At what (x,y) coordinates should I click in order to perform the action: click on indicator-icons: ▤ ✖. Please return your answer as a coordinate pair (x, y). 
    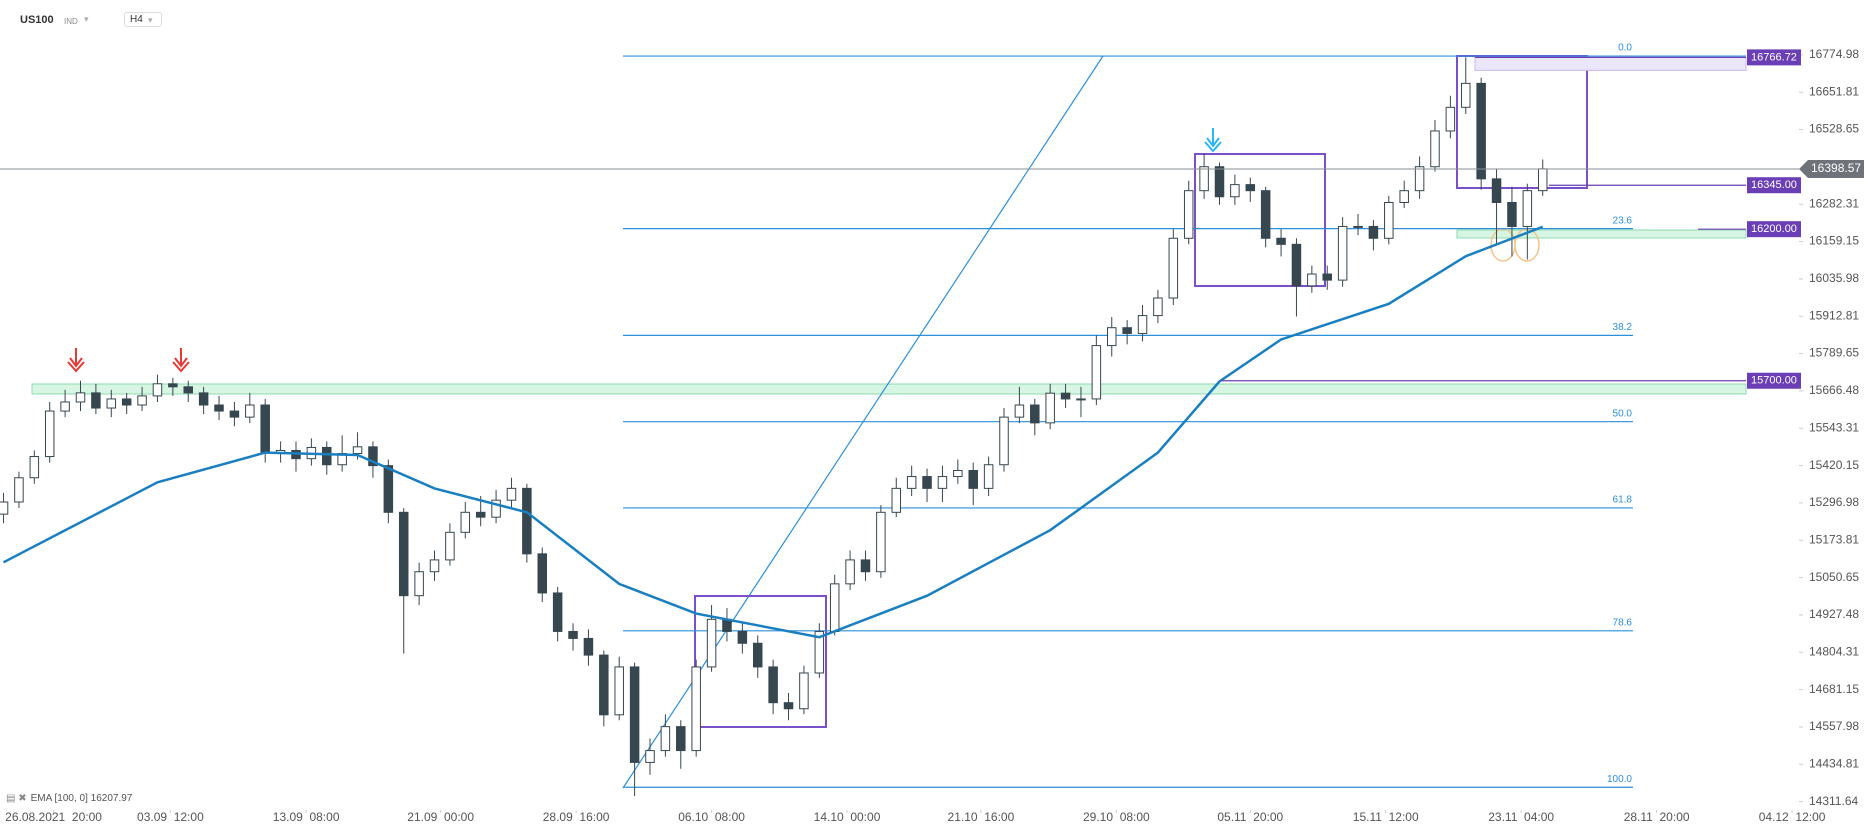
    Looking at the image, I should click on (16, 798).